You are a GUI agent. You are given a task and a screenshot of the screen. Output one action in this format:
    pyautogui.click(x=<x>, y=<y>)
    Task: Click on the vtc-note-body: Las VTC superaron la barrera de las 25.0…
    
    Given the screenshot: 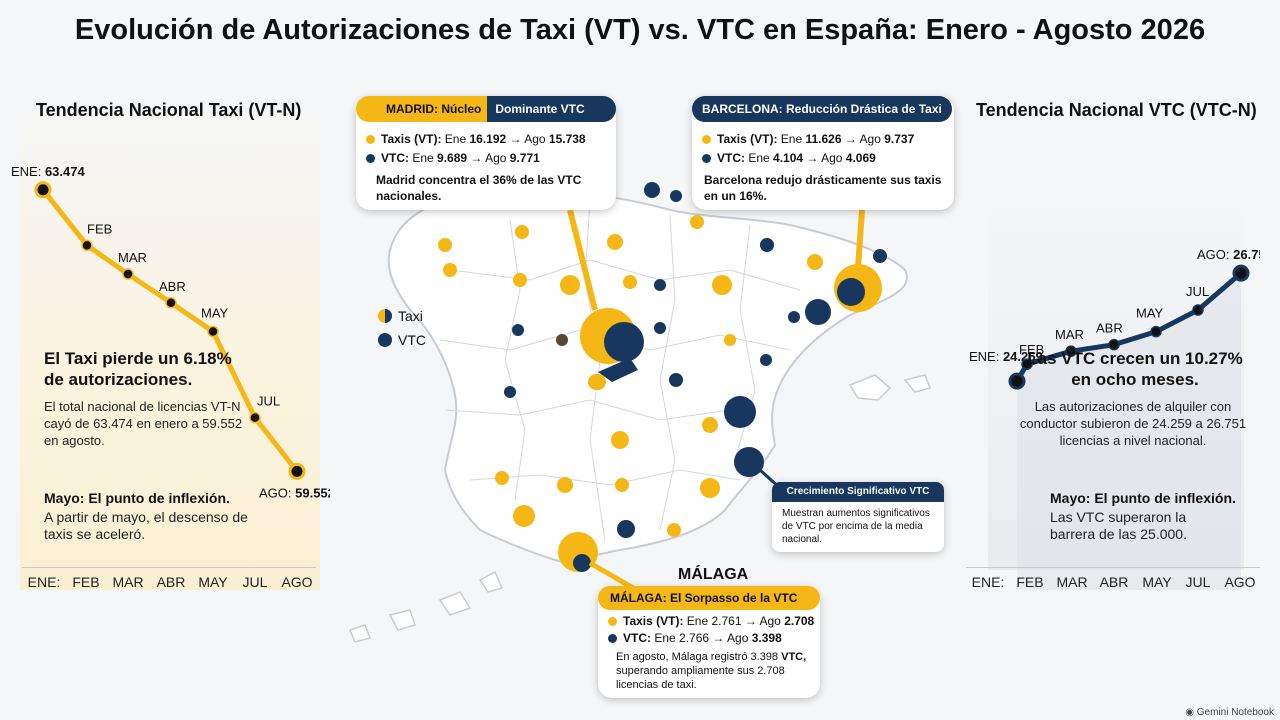 What is the action you would take?
    pyautogui.click(x=1118, y=525)
    